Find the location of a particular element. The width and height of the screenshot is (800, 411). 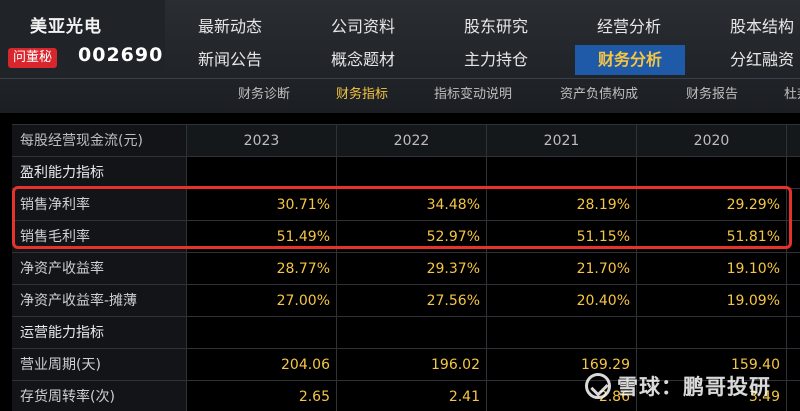

nav-holdings: 主力持仓 is located at coordinates (495, 59).